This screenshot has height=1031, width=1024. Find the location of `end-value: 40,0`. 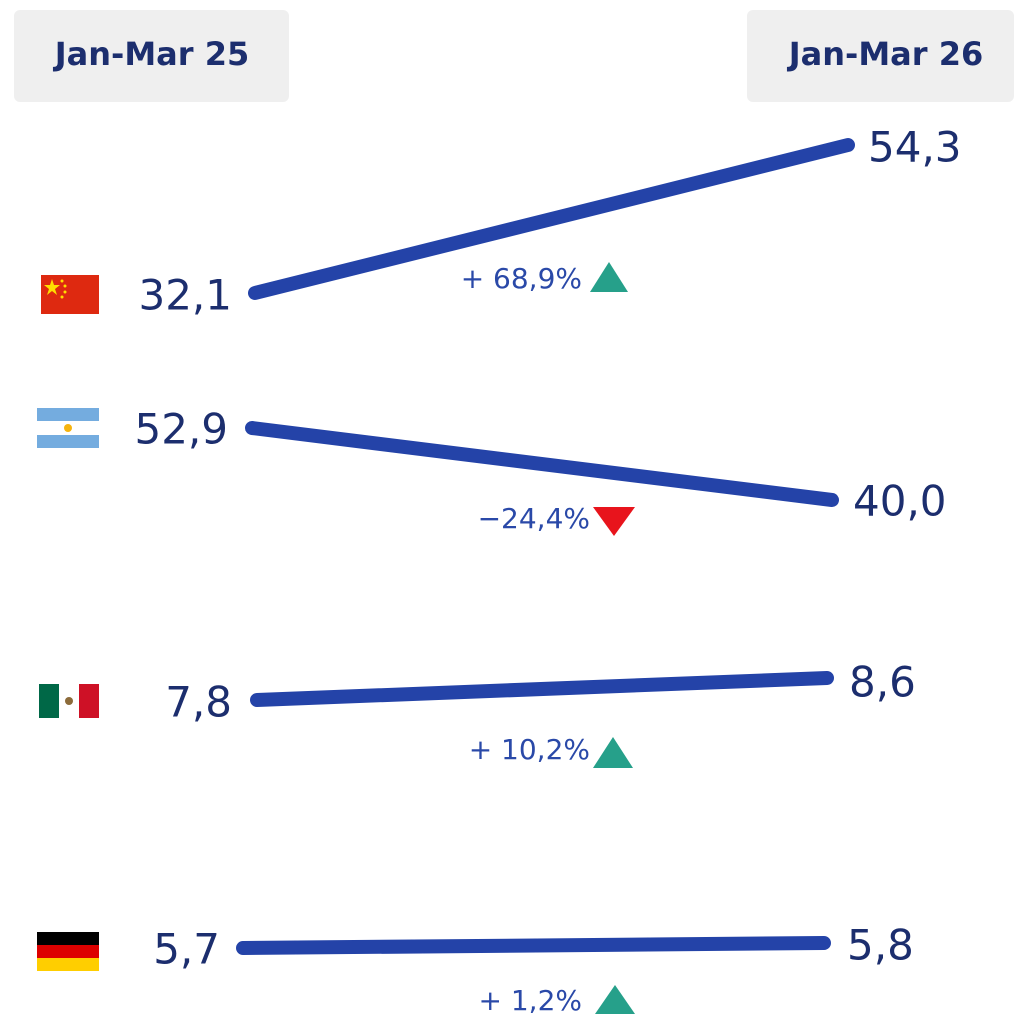

end-value: 40,0 is located at coordinates (900, 501).